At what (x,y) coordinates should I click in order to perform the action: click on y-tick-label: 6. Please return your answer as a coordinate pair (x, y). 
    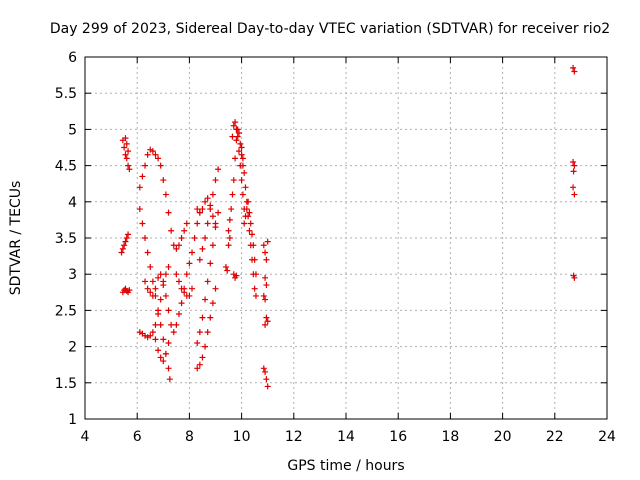
    Looking at the image, I should click on (72, 58).